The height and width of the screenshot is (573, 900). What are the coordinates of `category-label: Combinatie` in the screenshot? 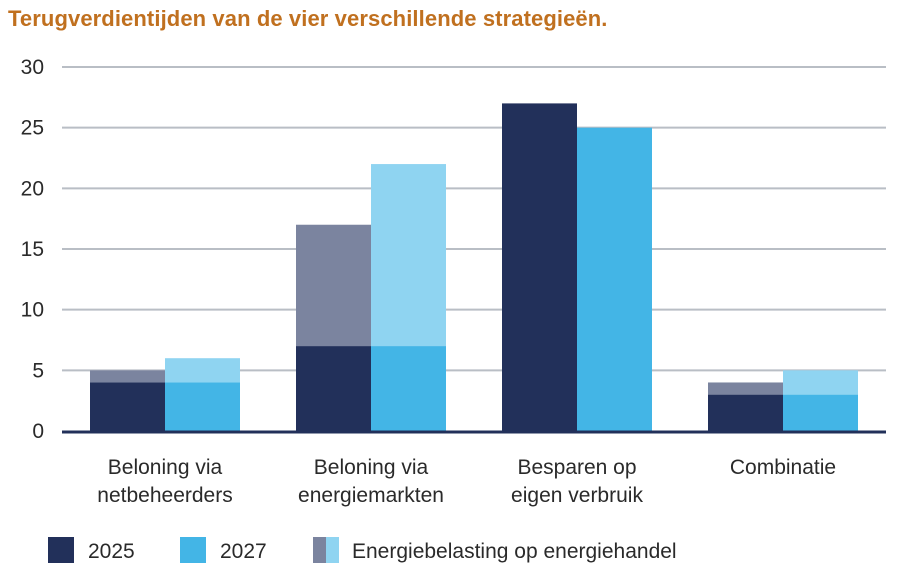 It's located at (783, 467).